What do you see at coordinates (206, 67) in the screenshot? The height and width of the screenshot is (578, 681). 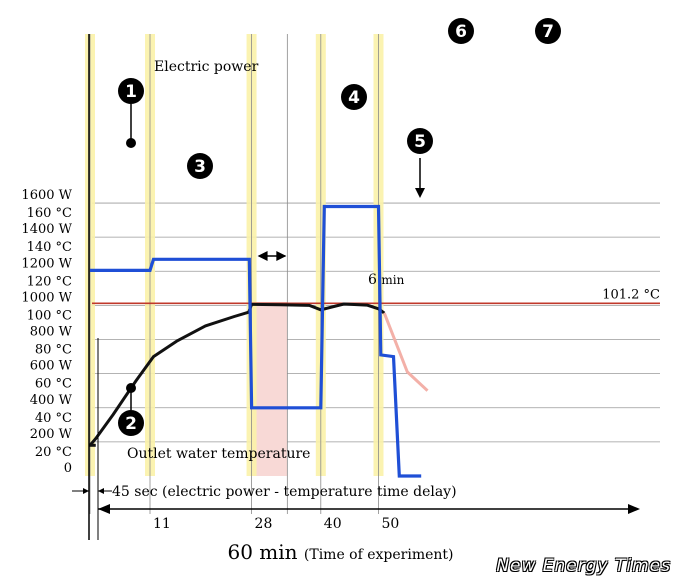 I see `electric-power-label: Electric power` at bounding box center [206, 67].